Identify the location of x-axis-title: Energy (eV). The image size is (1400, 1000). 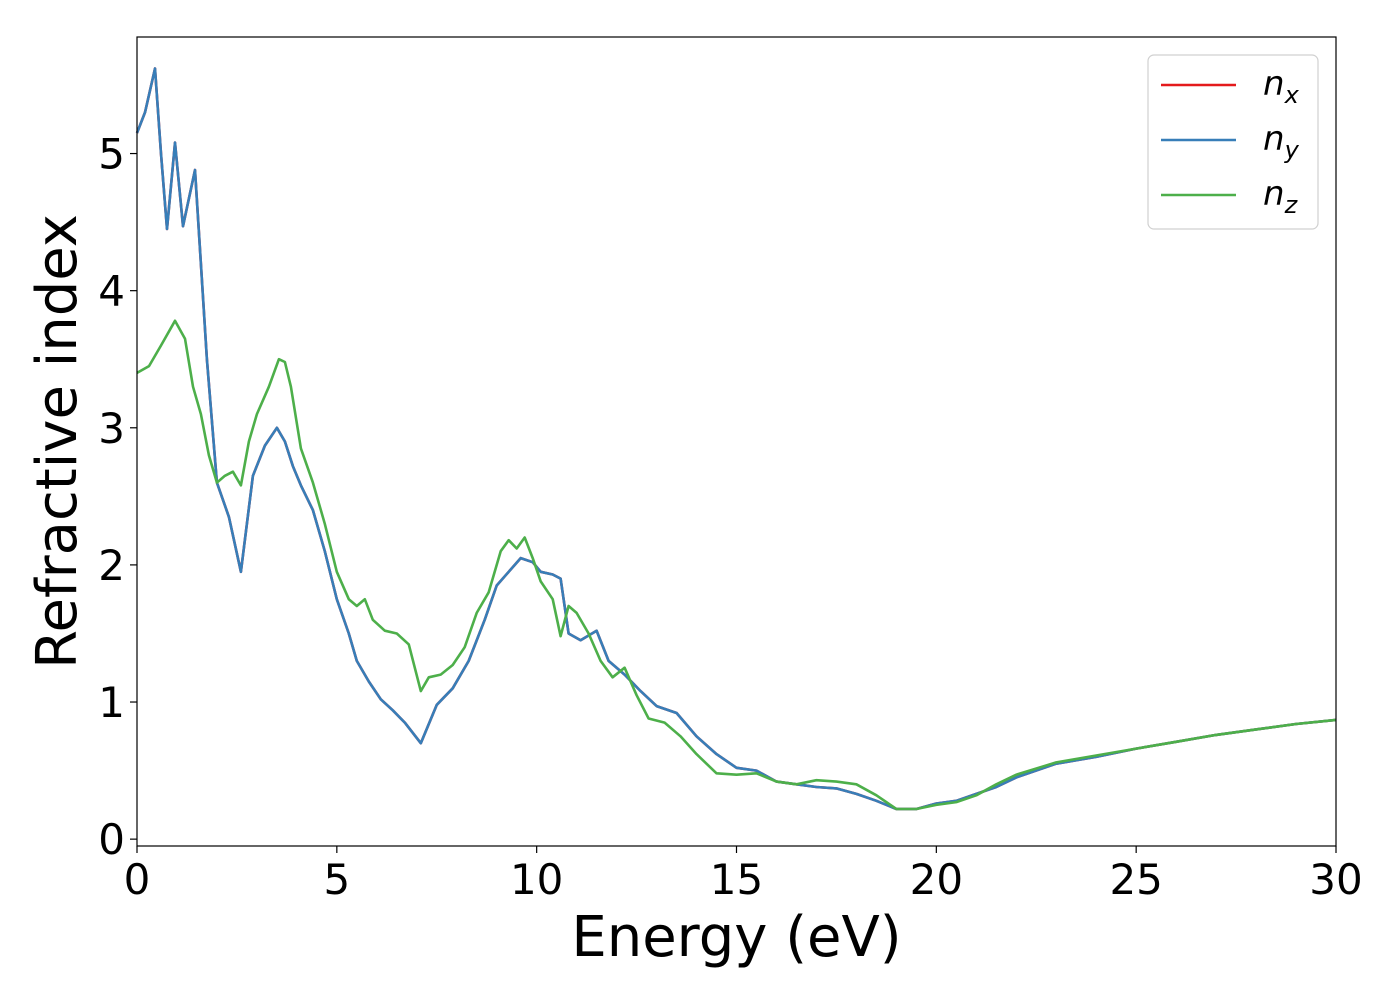
(736, 937).